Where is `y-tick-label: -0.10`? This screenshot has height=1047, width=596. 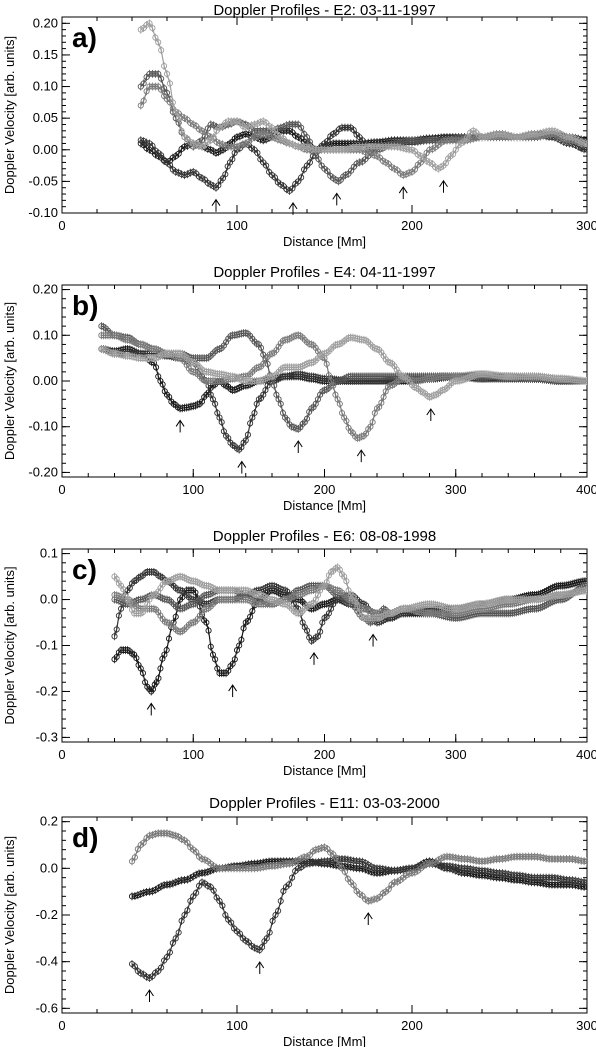
y-tick-label: -0.10 is located at coordinates (43, 212).